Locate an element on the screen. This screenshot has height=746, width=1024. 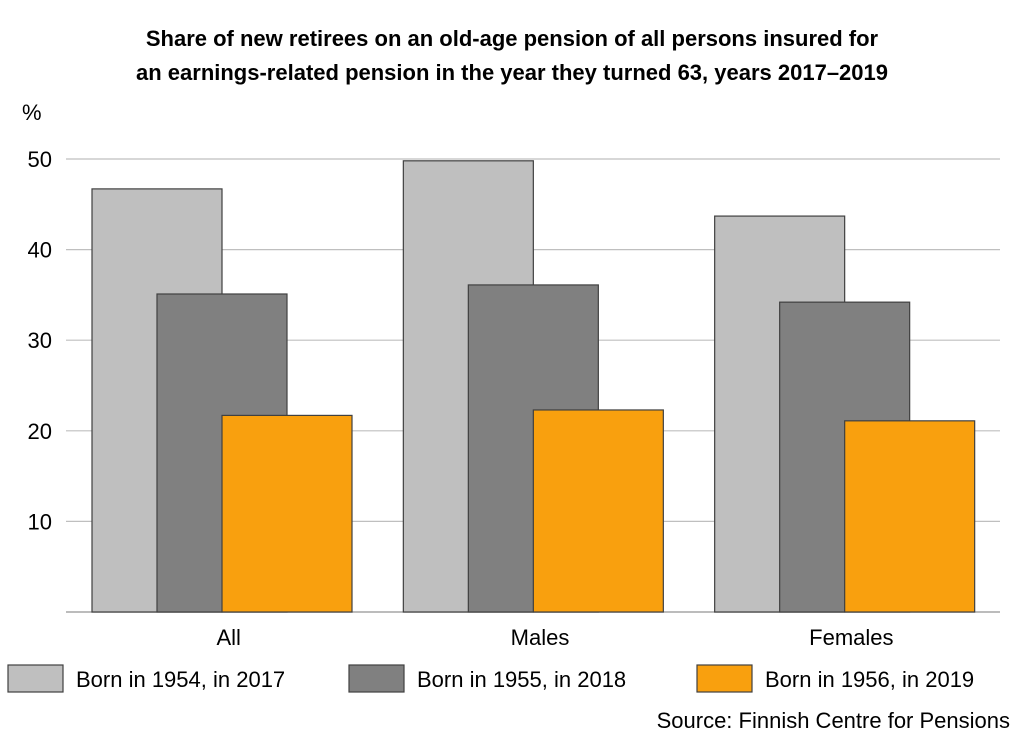
y-tick-label: 10 is located at coordinates (40, 521).